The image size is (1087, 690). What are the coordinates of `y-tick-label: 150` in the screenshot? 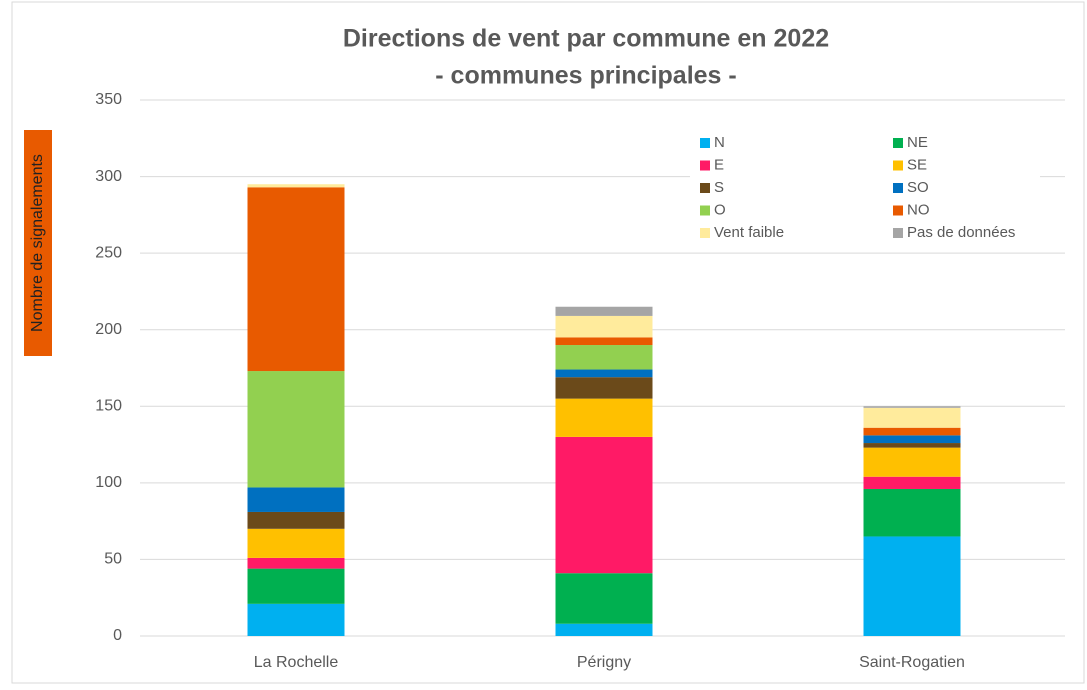 It's located at (108, 406).